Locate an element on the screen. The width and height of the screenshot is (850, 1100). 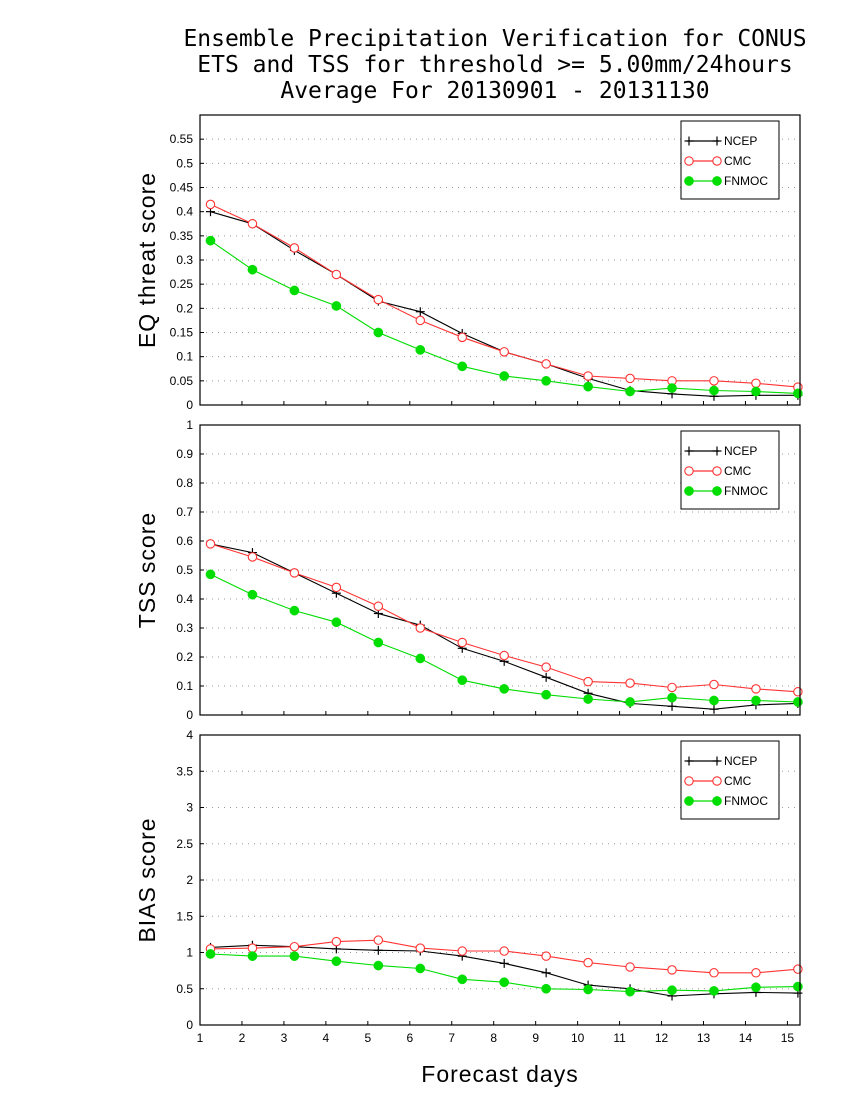
y-tick-label: 4 is located at coordinates (189, 735).